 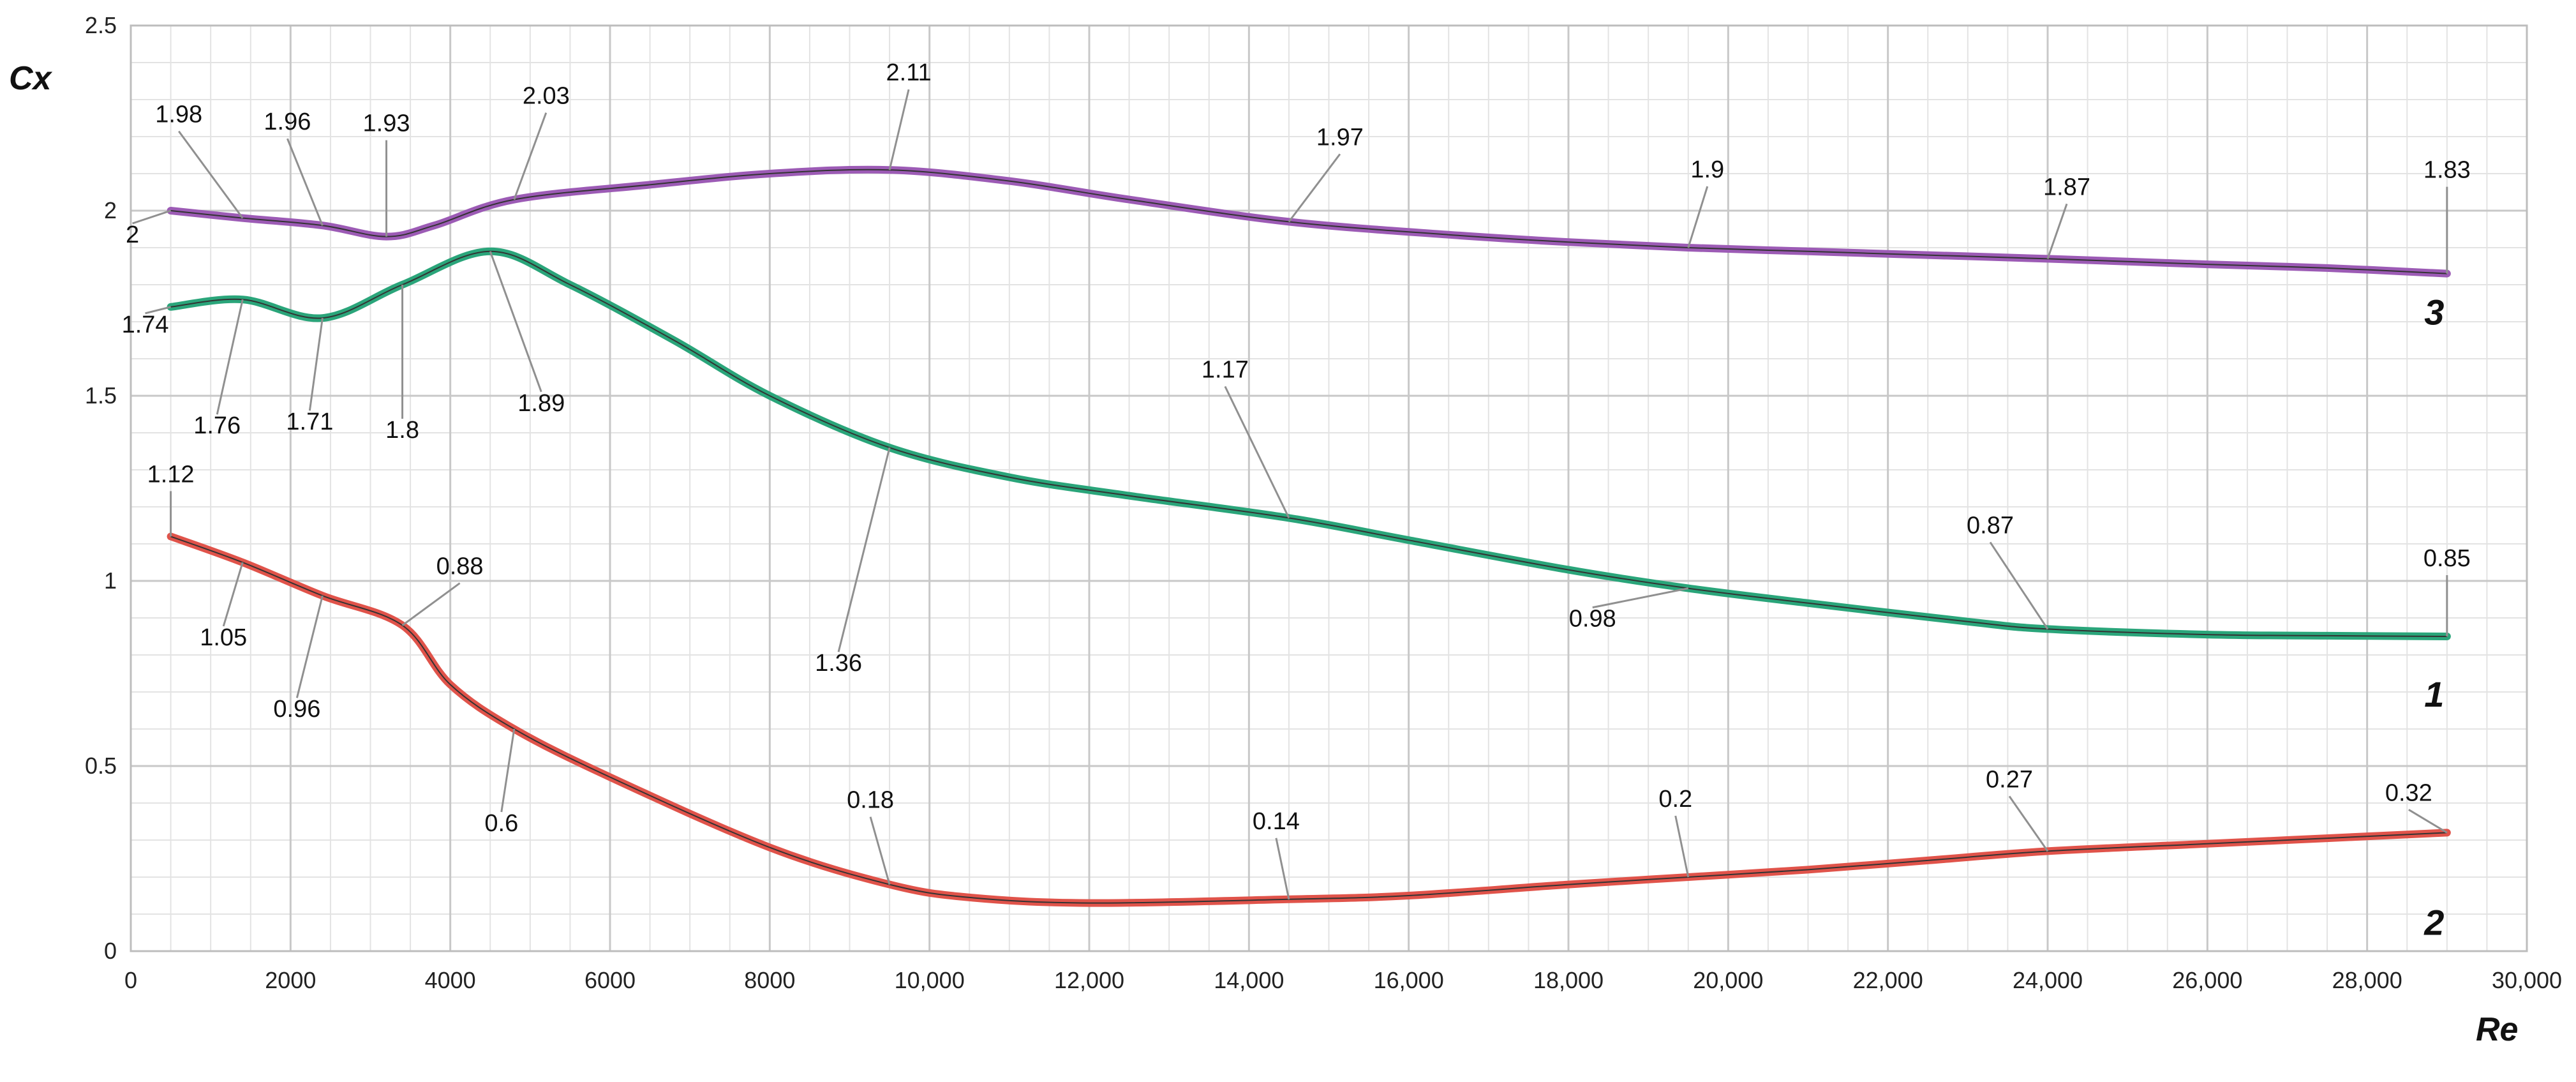 What do you see at coordinates (287, 122) in the screenshot?
I see `data-label: 1.96` at bounding box center [287, 122].